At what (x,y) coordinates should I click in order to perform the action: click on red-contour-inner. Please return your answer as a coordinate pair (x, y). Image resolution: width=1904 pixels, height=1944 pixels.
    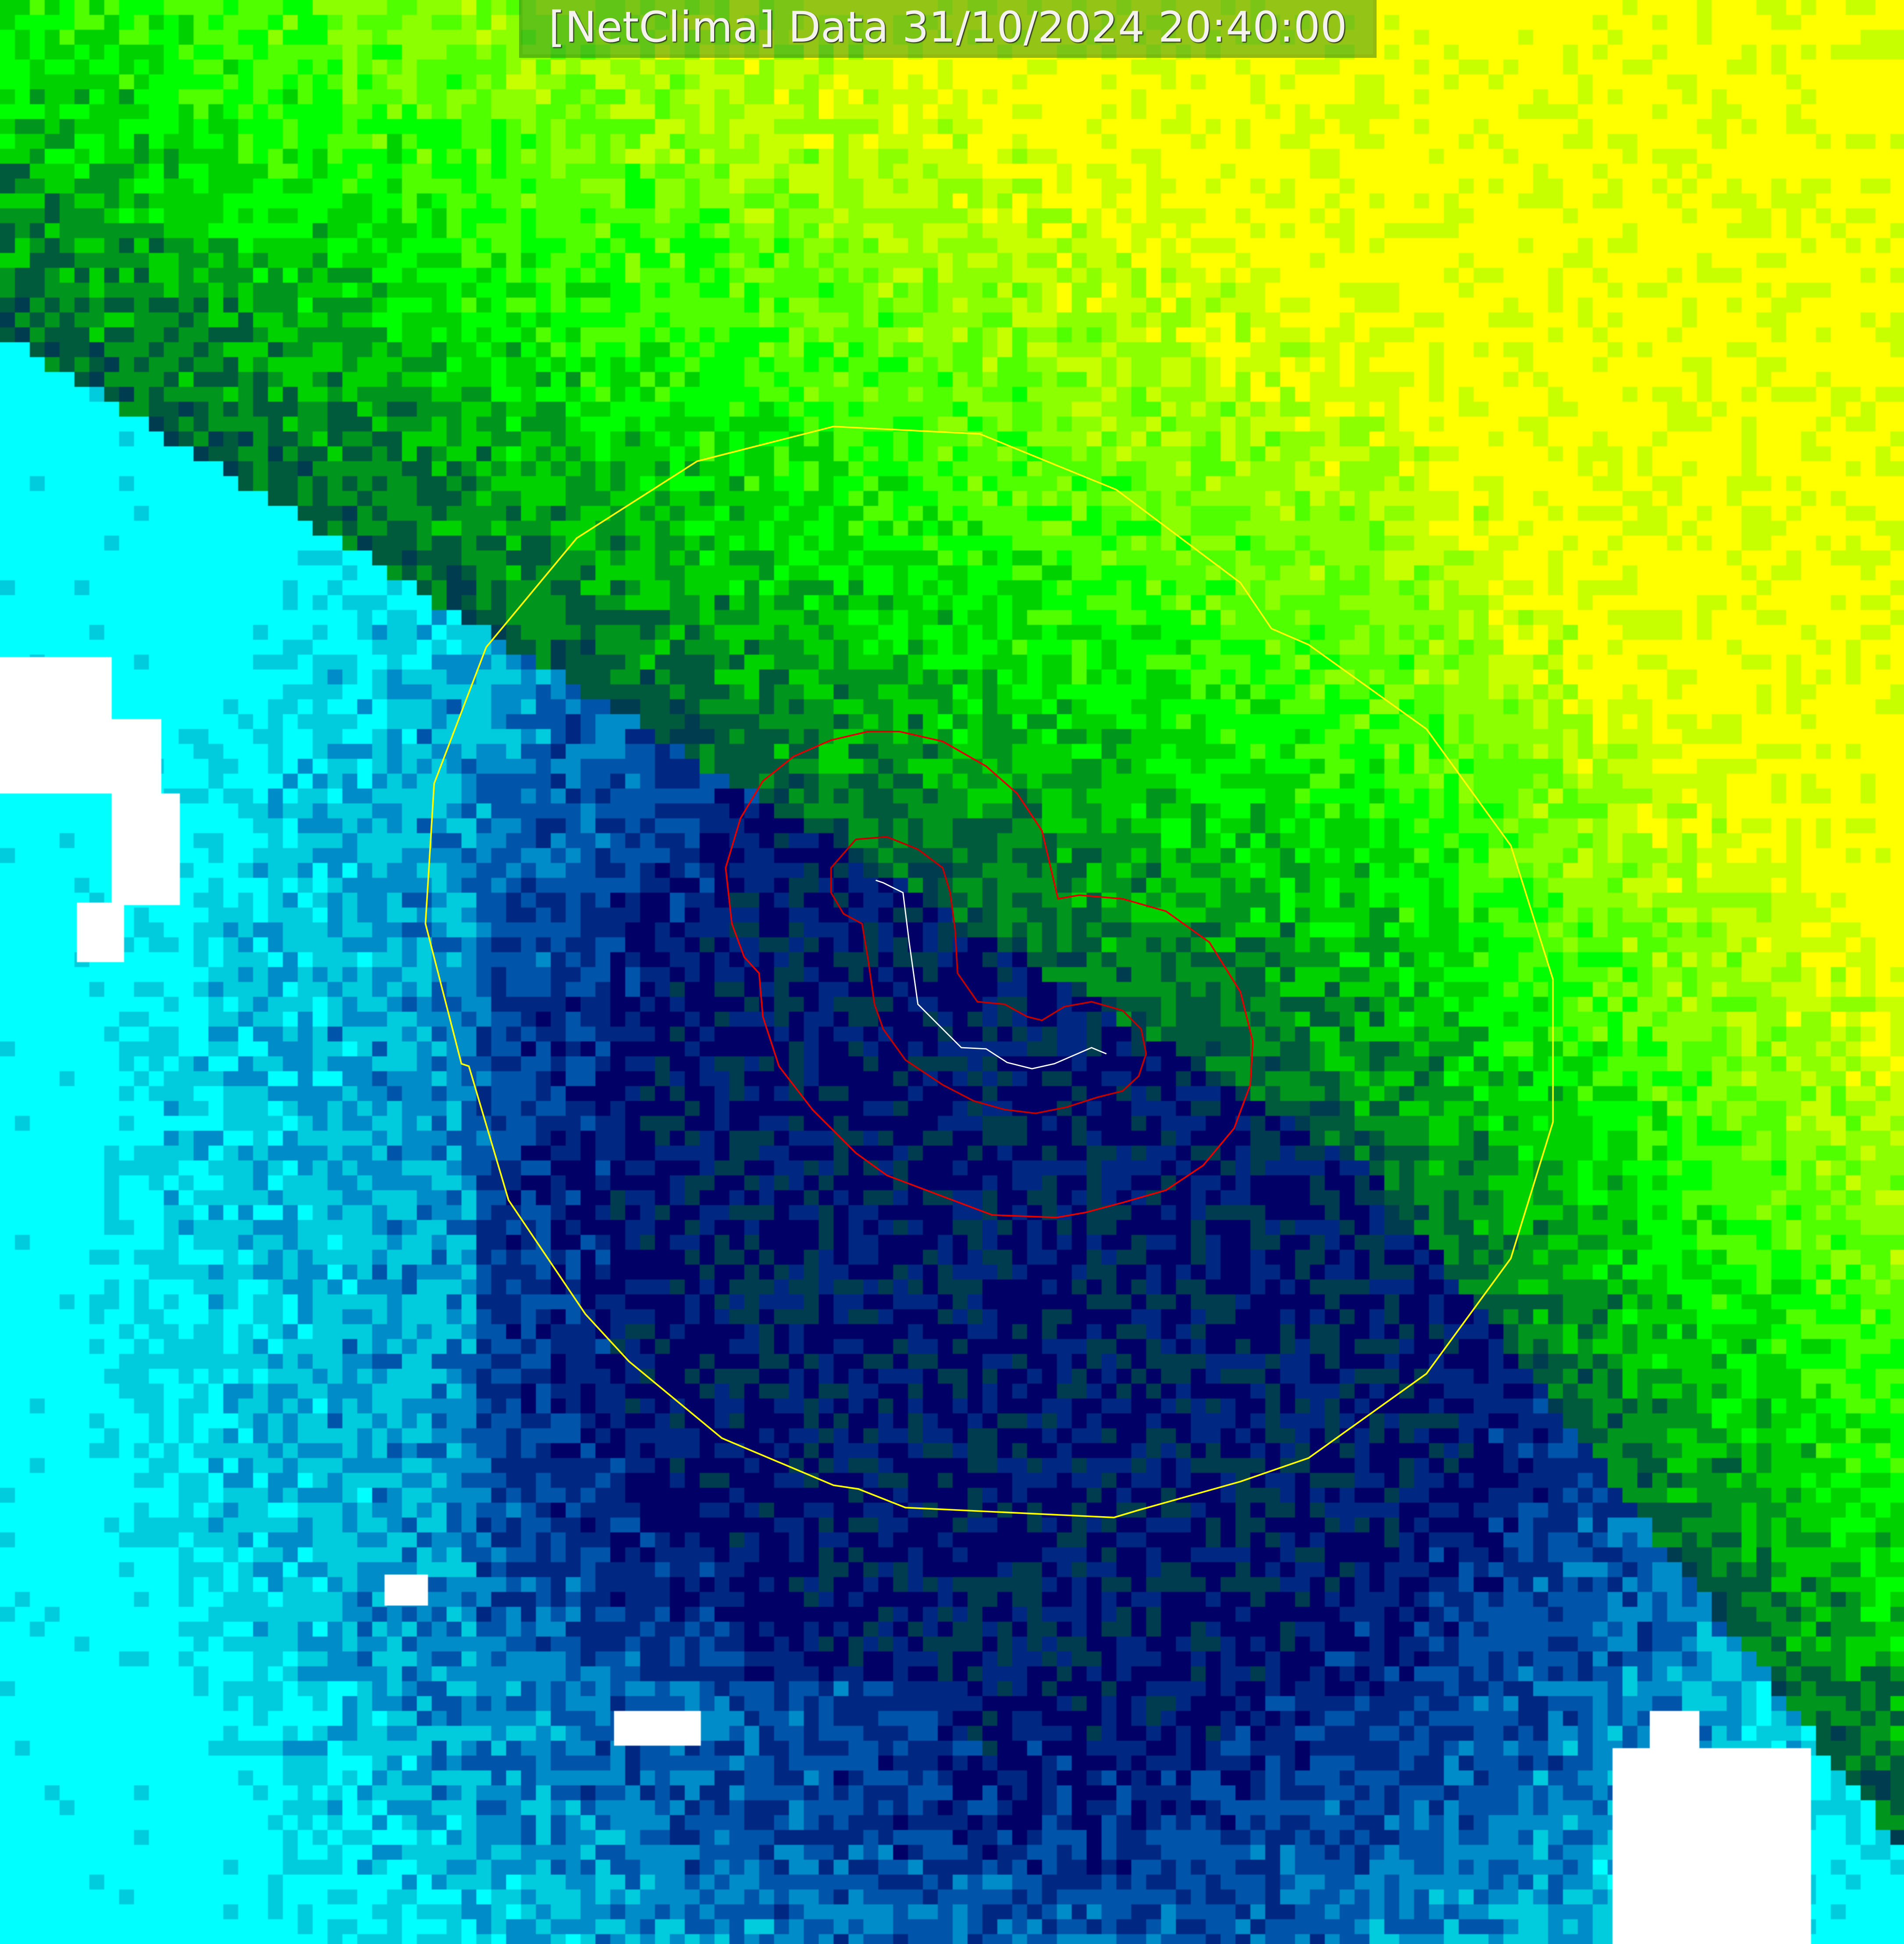
    Looking at the image, I should click on (988, 975).